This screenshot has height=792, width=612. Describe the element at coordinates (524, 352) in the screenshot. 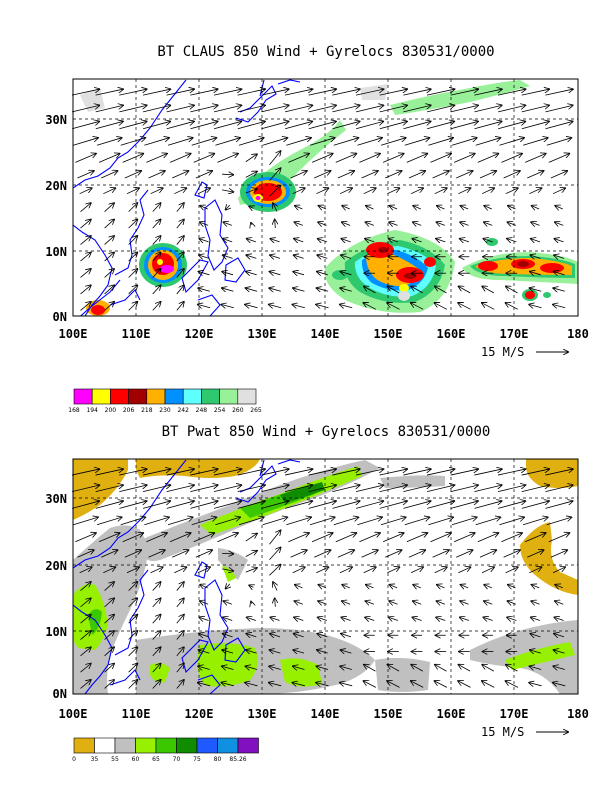

I see `panel-1-vector-reference: 15 M/S` at that location.